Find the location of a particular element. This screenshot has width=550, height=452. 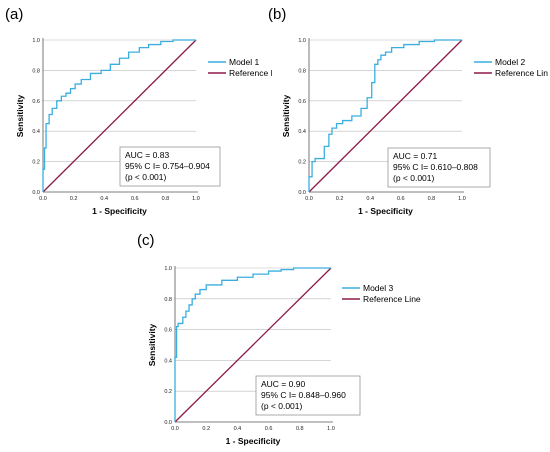

panel-label-b: (b) is located at coordinates (277, 14).